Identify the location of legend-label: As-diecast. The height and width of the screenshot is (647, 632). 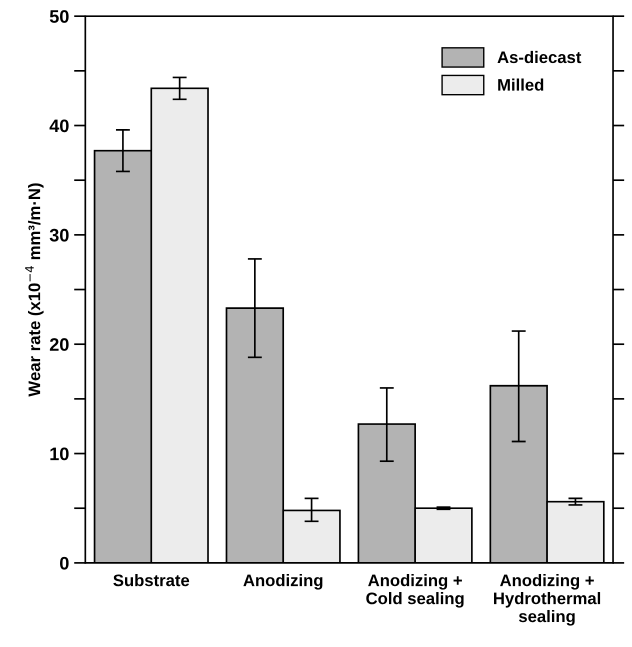
(540, 57).